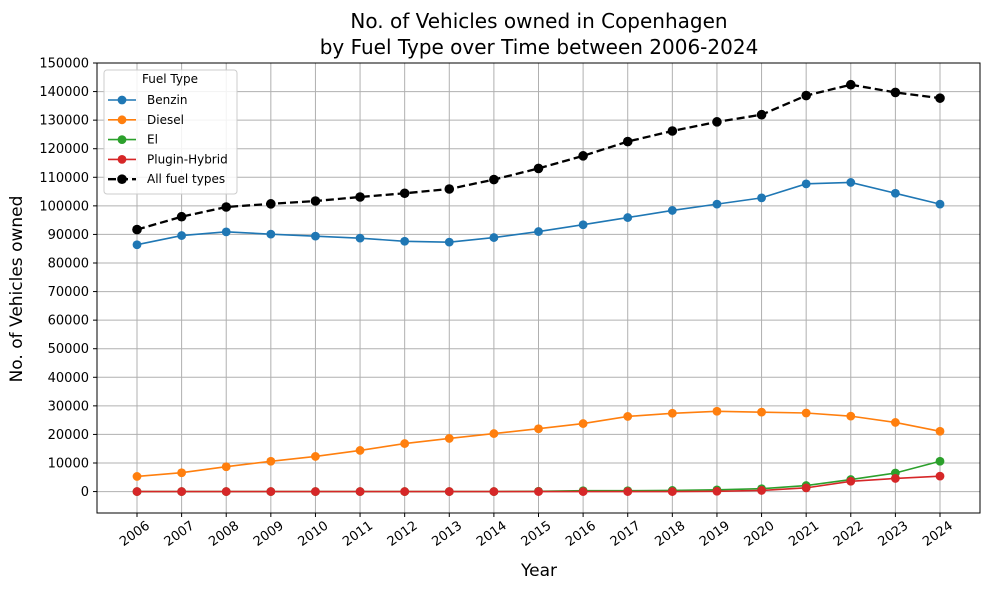  I want to click on x-tick-label: 2016, so click(581, 533).